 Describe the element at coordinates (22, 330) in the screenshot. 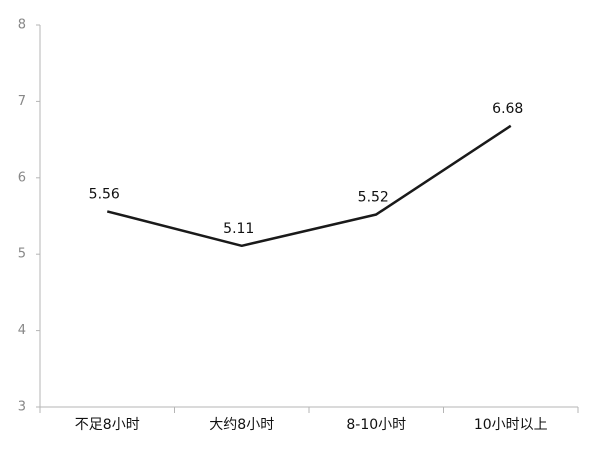

I see `y-tick-label: 4` at that location.